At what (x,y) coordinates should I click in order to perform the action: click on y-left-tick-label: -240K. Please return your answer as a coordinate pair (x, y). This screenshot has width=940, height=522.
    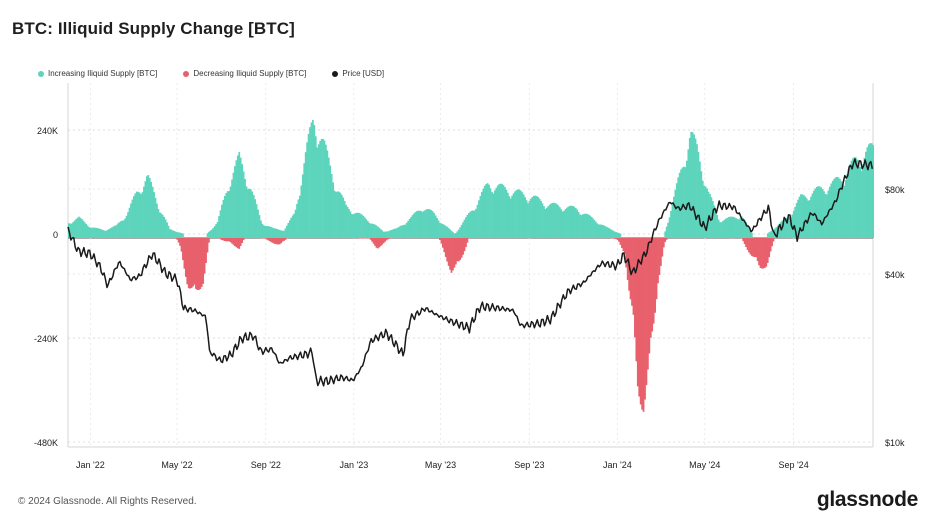
    Looking at the image, I should click on (46, 339).